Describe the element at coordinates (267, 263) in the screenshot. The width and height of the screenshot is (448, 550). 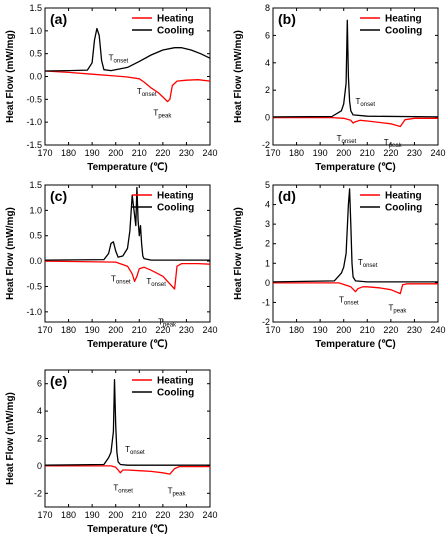
I see `y-tick-label: 1` at that location.